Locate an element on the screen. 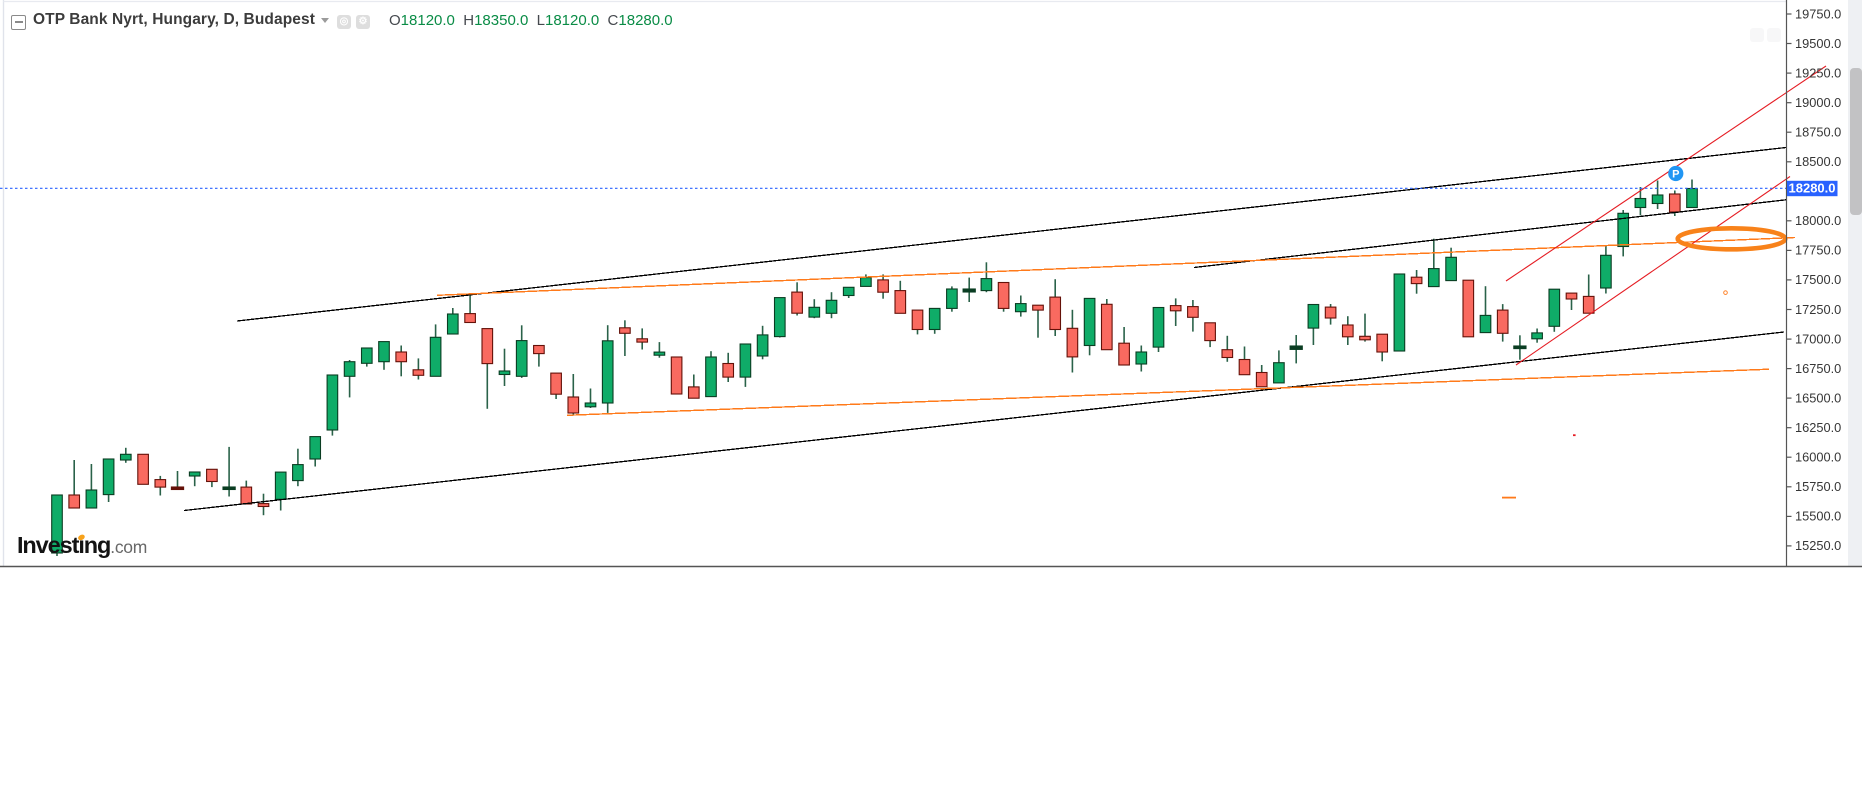  svg-text: 15250.0 is located at coordinates (1818, 545).